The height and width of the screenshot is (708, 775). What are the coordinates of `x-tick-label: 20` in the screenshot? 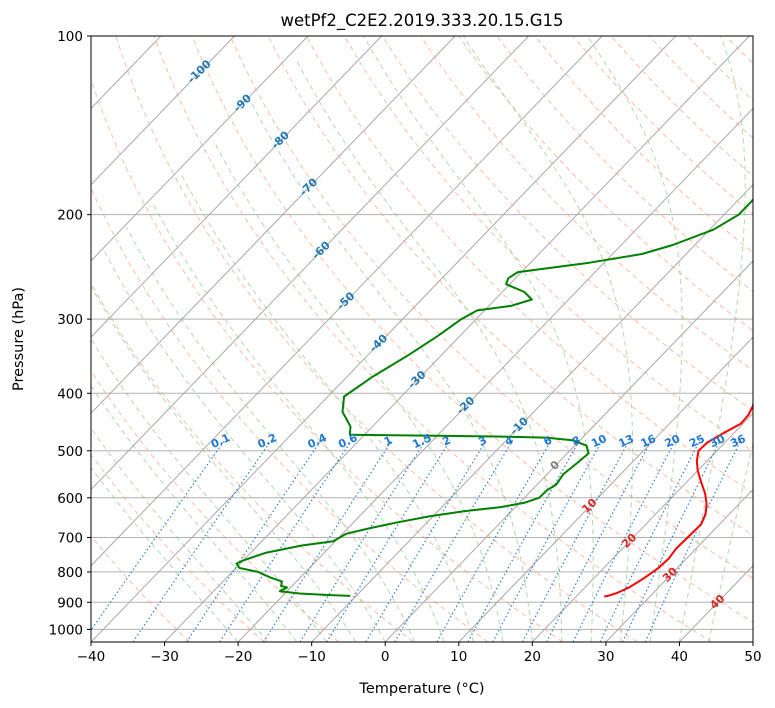 It's located at (532, 657).